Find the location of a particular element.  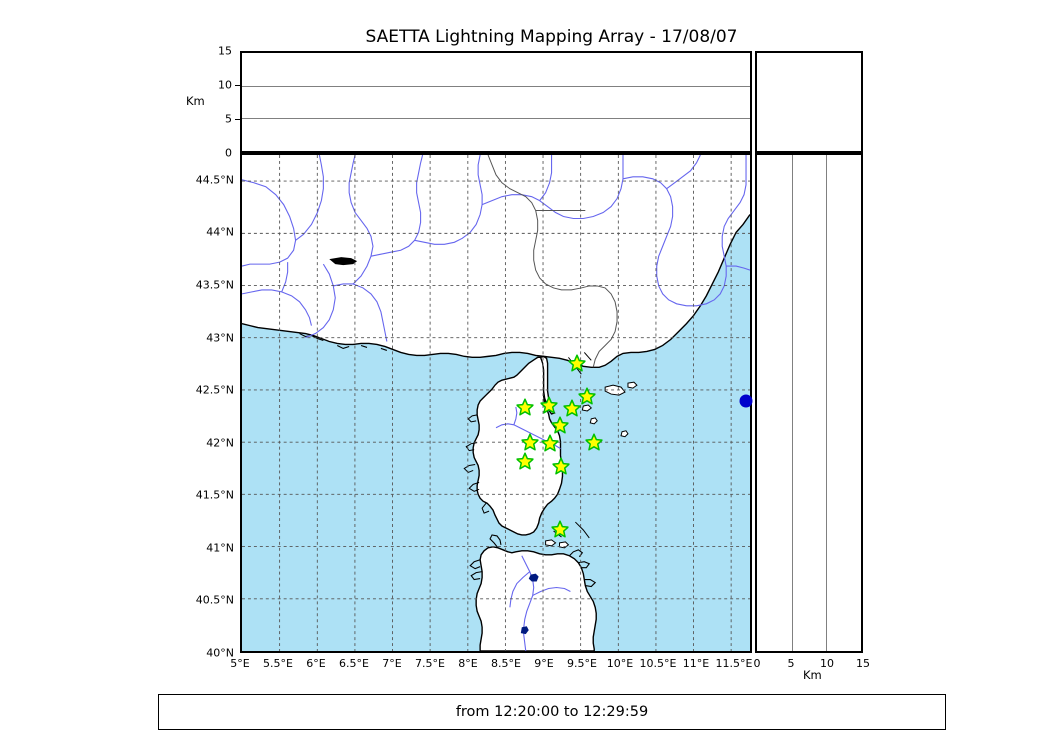

coastline-corsica-detail is located at coordinates (476, 464).